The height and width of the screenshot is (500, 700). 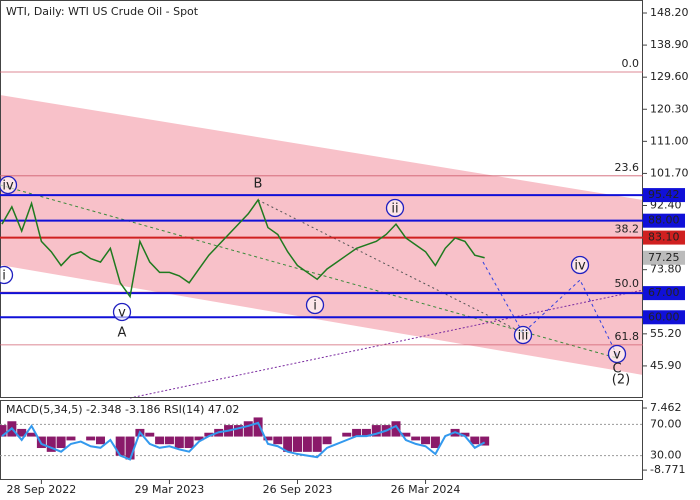 I want to click on y-tick-label: 120.30, so click(x=669, y=108).